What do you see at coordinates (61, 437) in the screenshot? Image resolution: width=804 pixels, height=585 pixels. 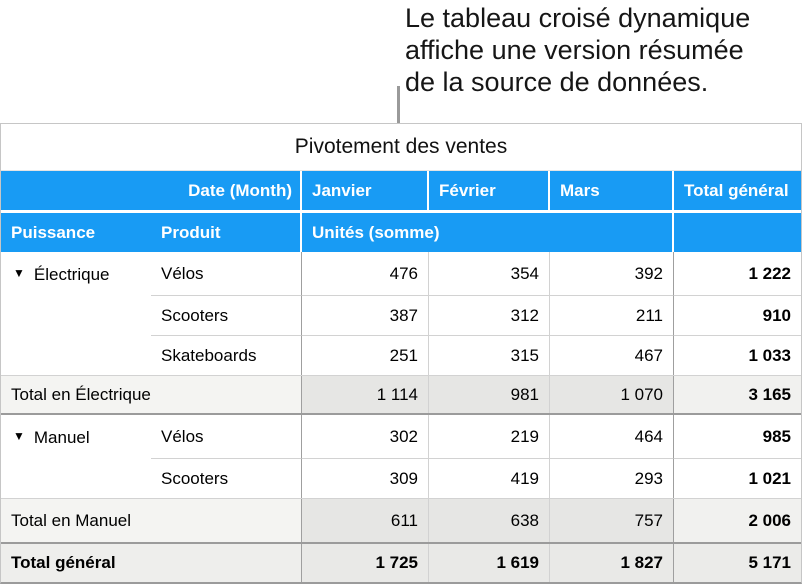 I see `group-label: Manuel` at bounding box center [61, 437].